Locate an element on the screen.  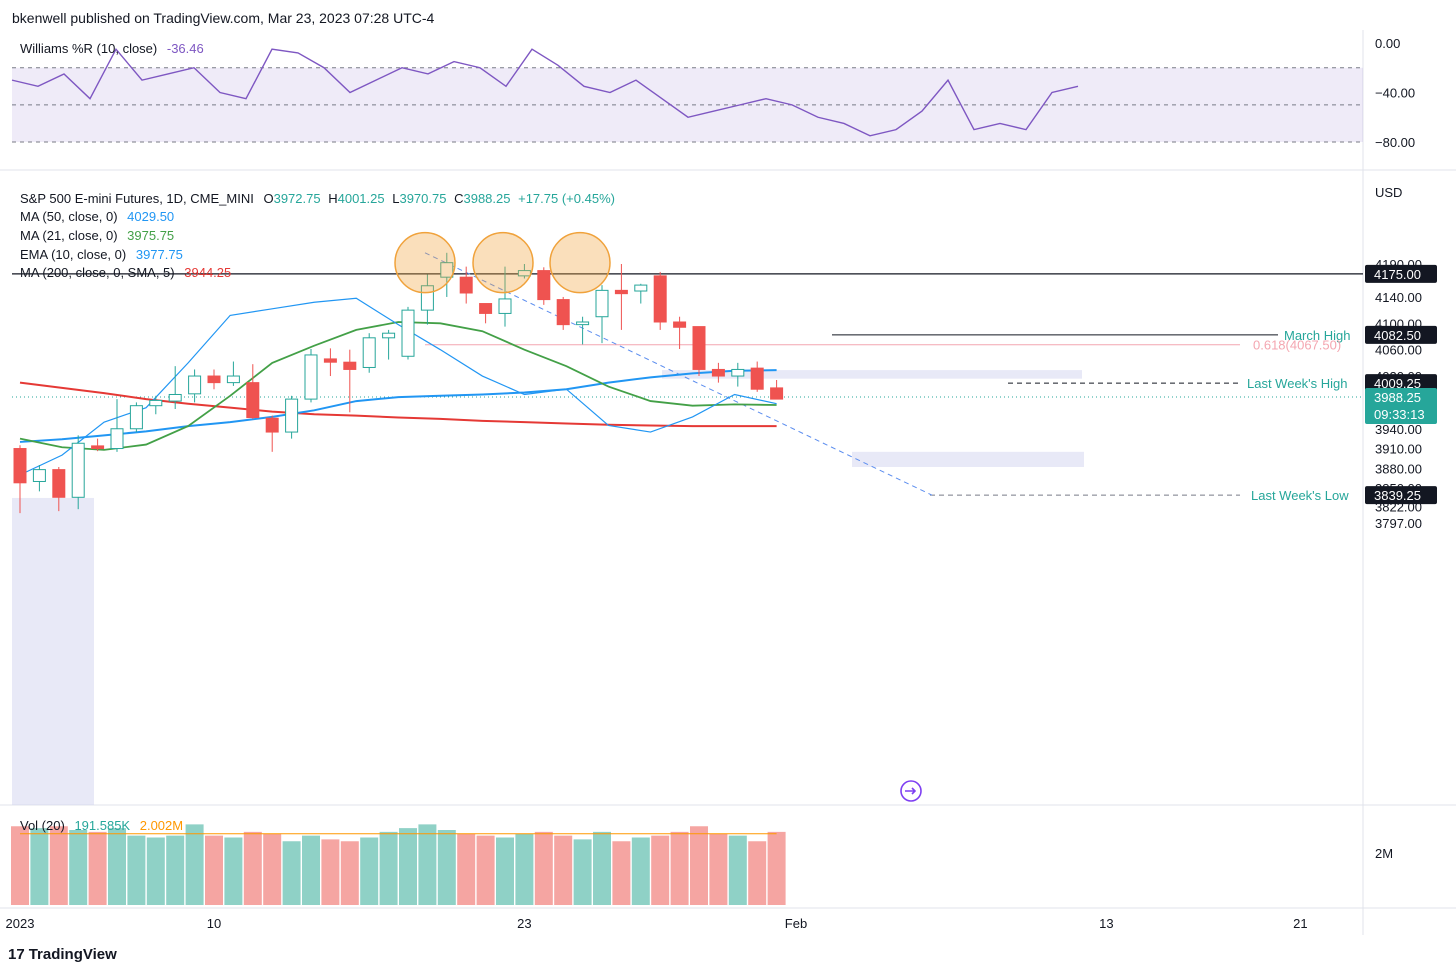
x-tick-label: 21 is located at coordinates (1300, 923).